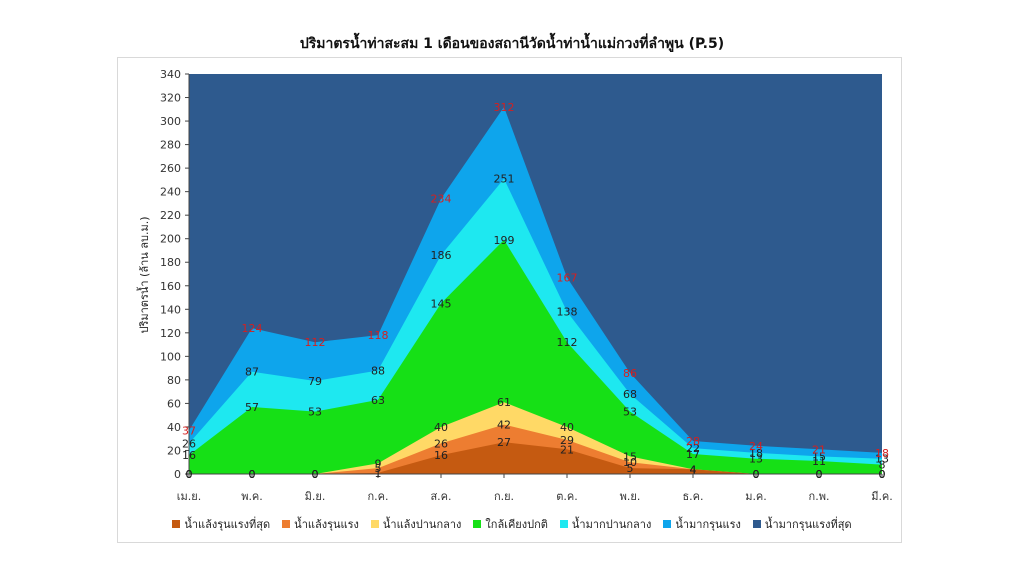 This screenshot has width=1024, height=576. I want to click on data-label: 145, so click(441, 303).